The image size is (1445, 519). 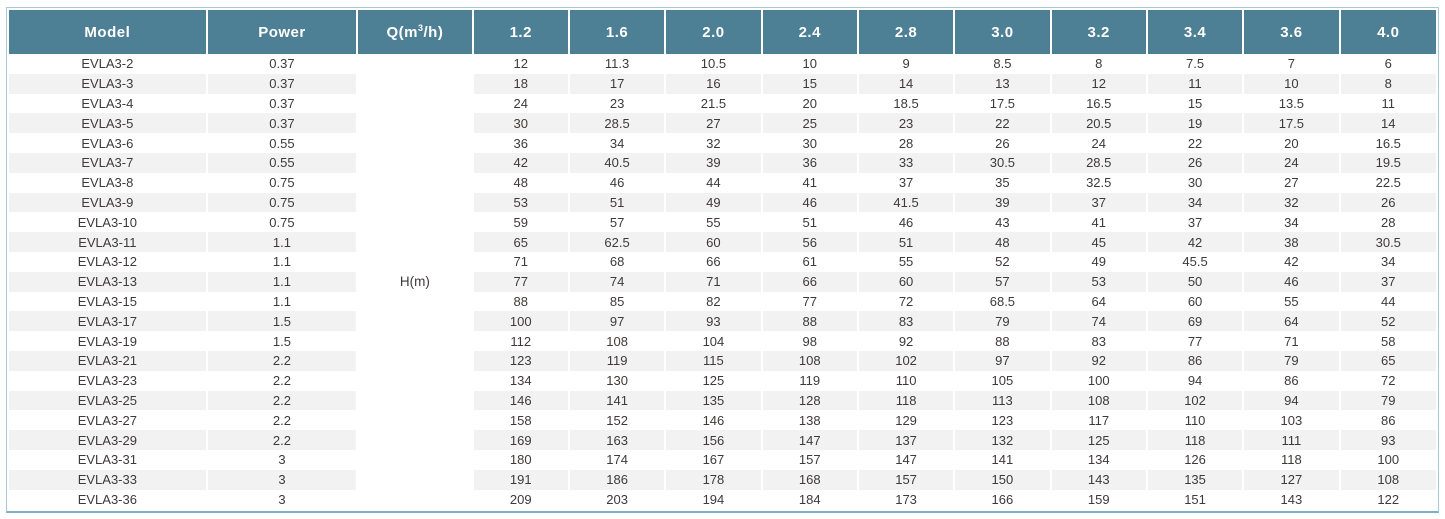 I want to click on cell-head-value: 15, so click(x=1194, y=103).